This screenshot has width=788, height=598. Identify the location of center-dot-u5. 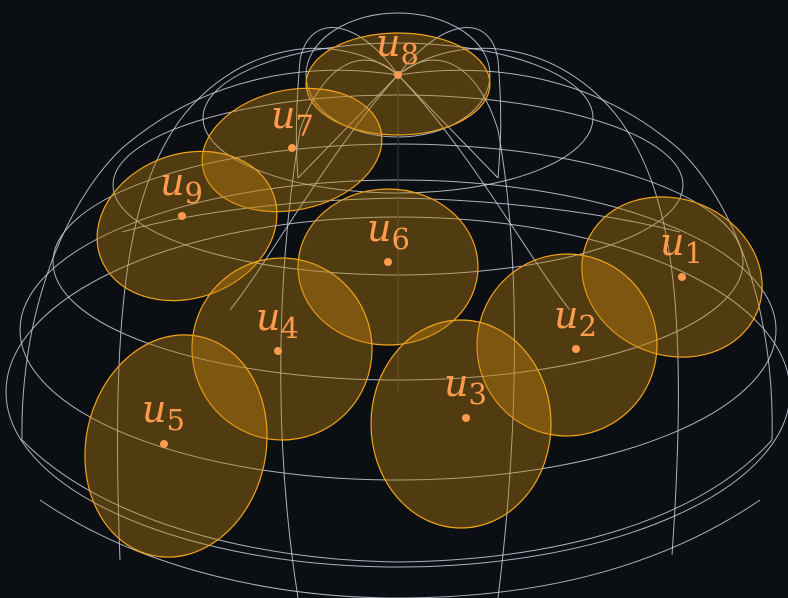
(164, 444).